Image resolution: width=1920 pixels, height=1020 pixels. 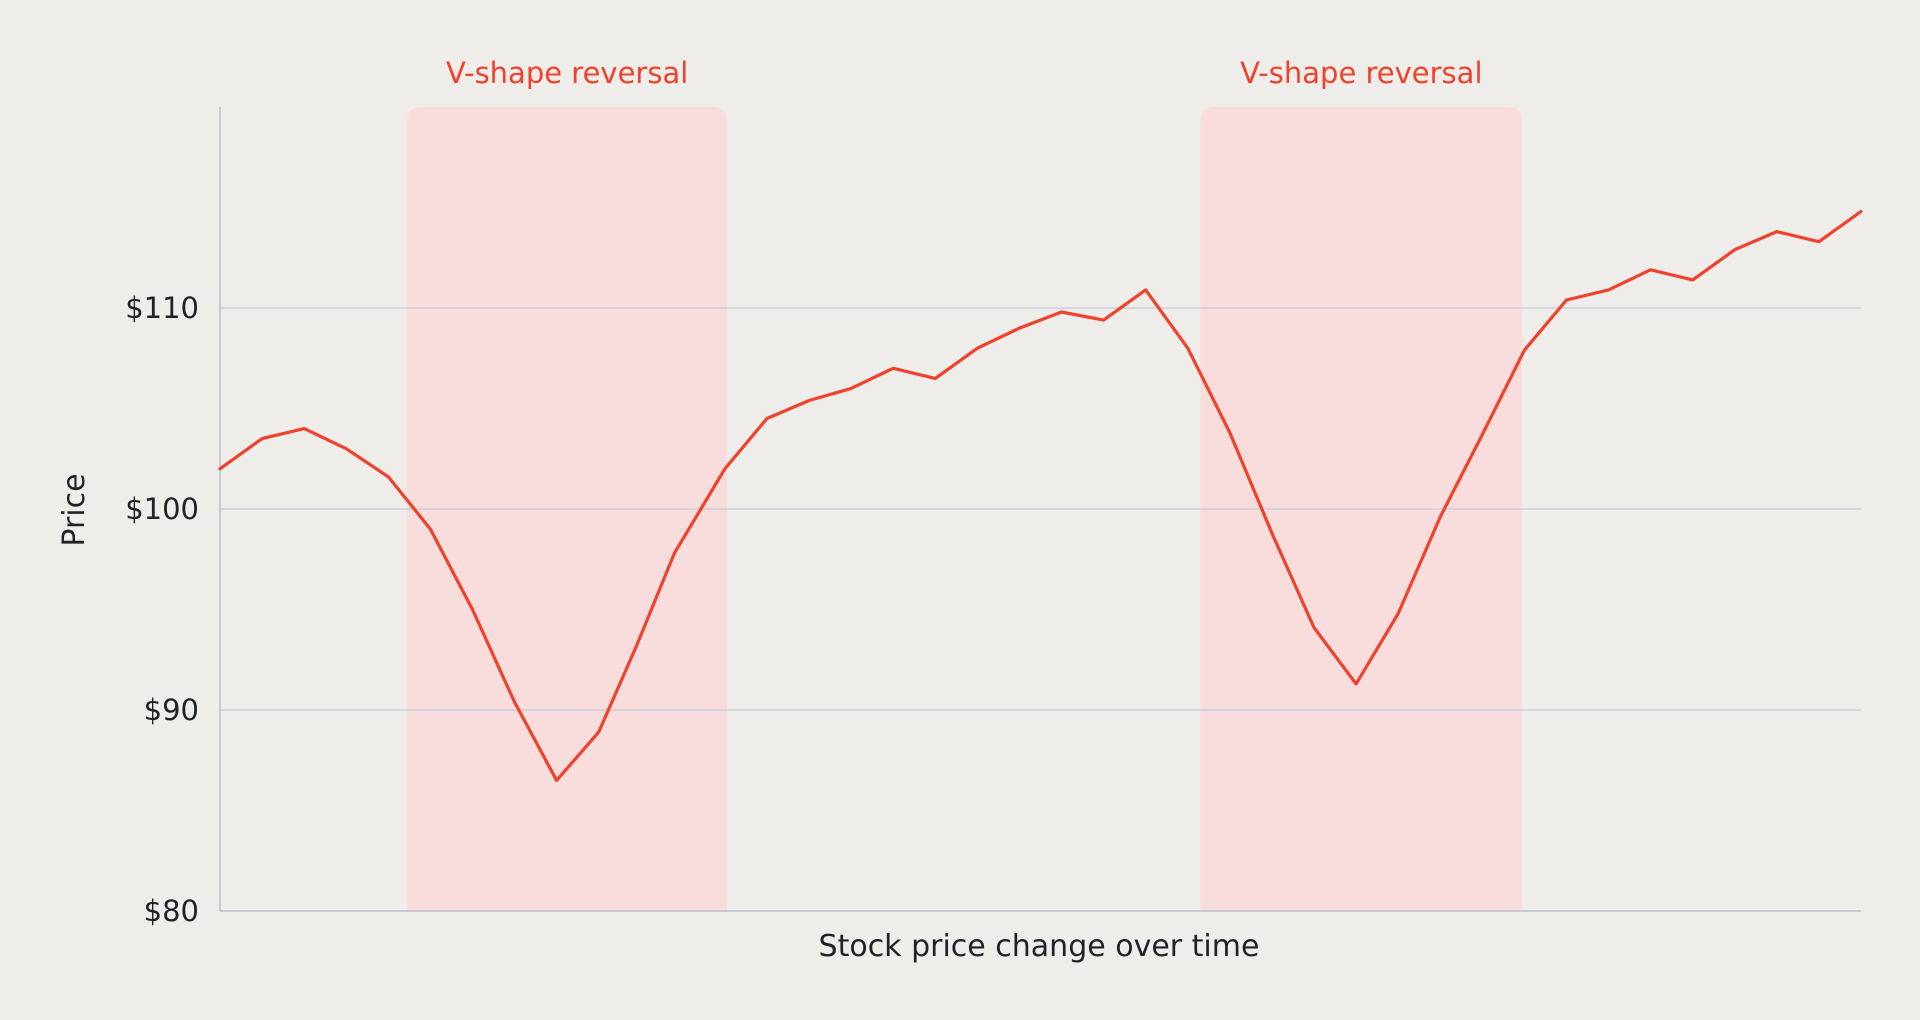 What do you see at coordinates (171, 710) in the screenshot?
I see `y-tick-label-90: $90` at bounding box center [171, 710].